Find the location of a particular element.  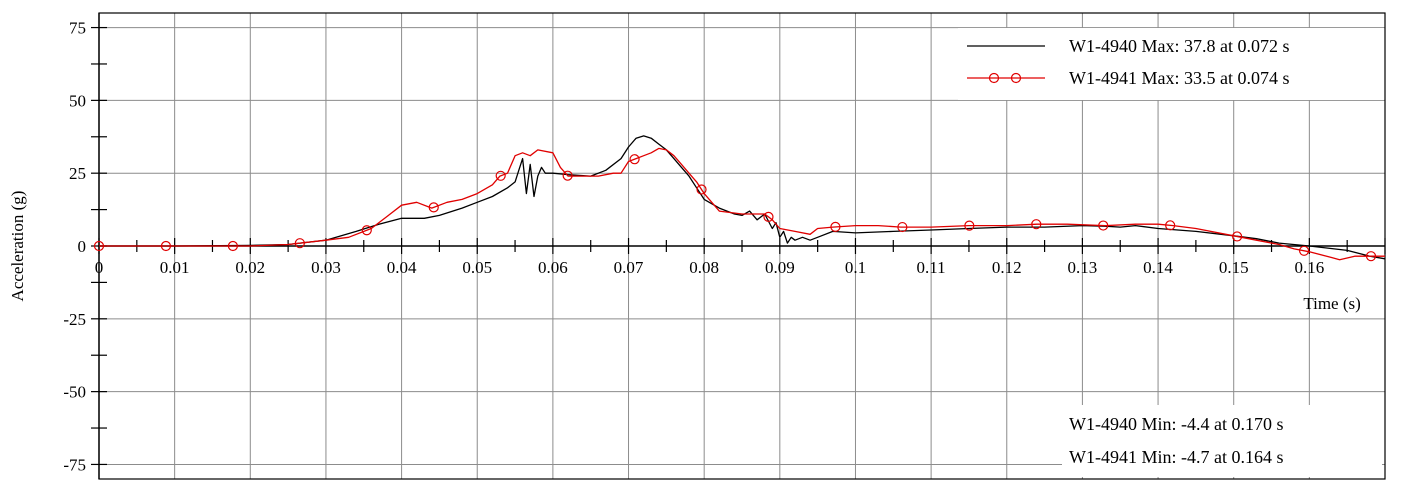

y-tick-label: 75 is located at coordinates (77, 28).